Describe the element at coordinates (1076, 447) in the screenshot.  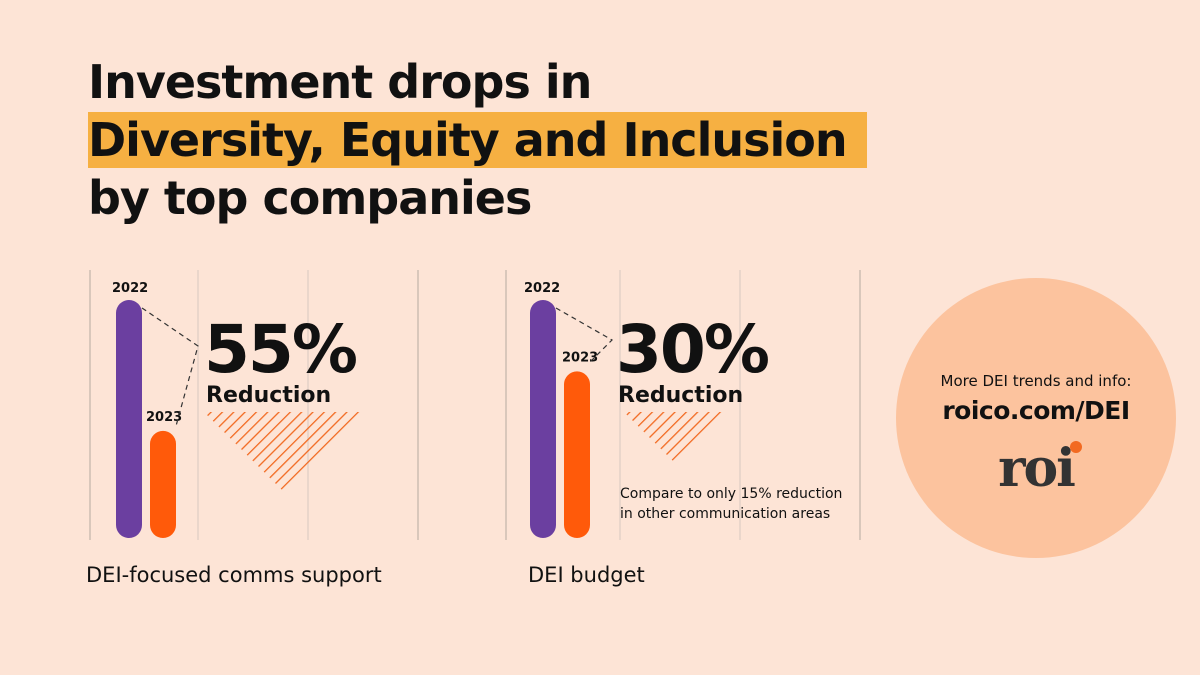
I see `logo-dot-icon` at that location.